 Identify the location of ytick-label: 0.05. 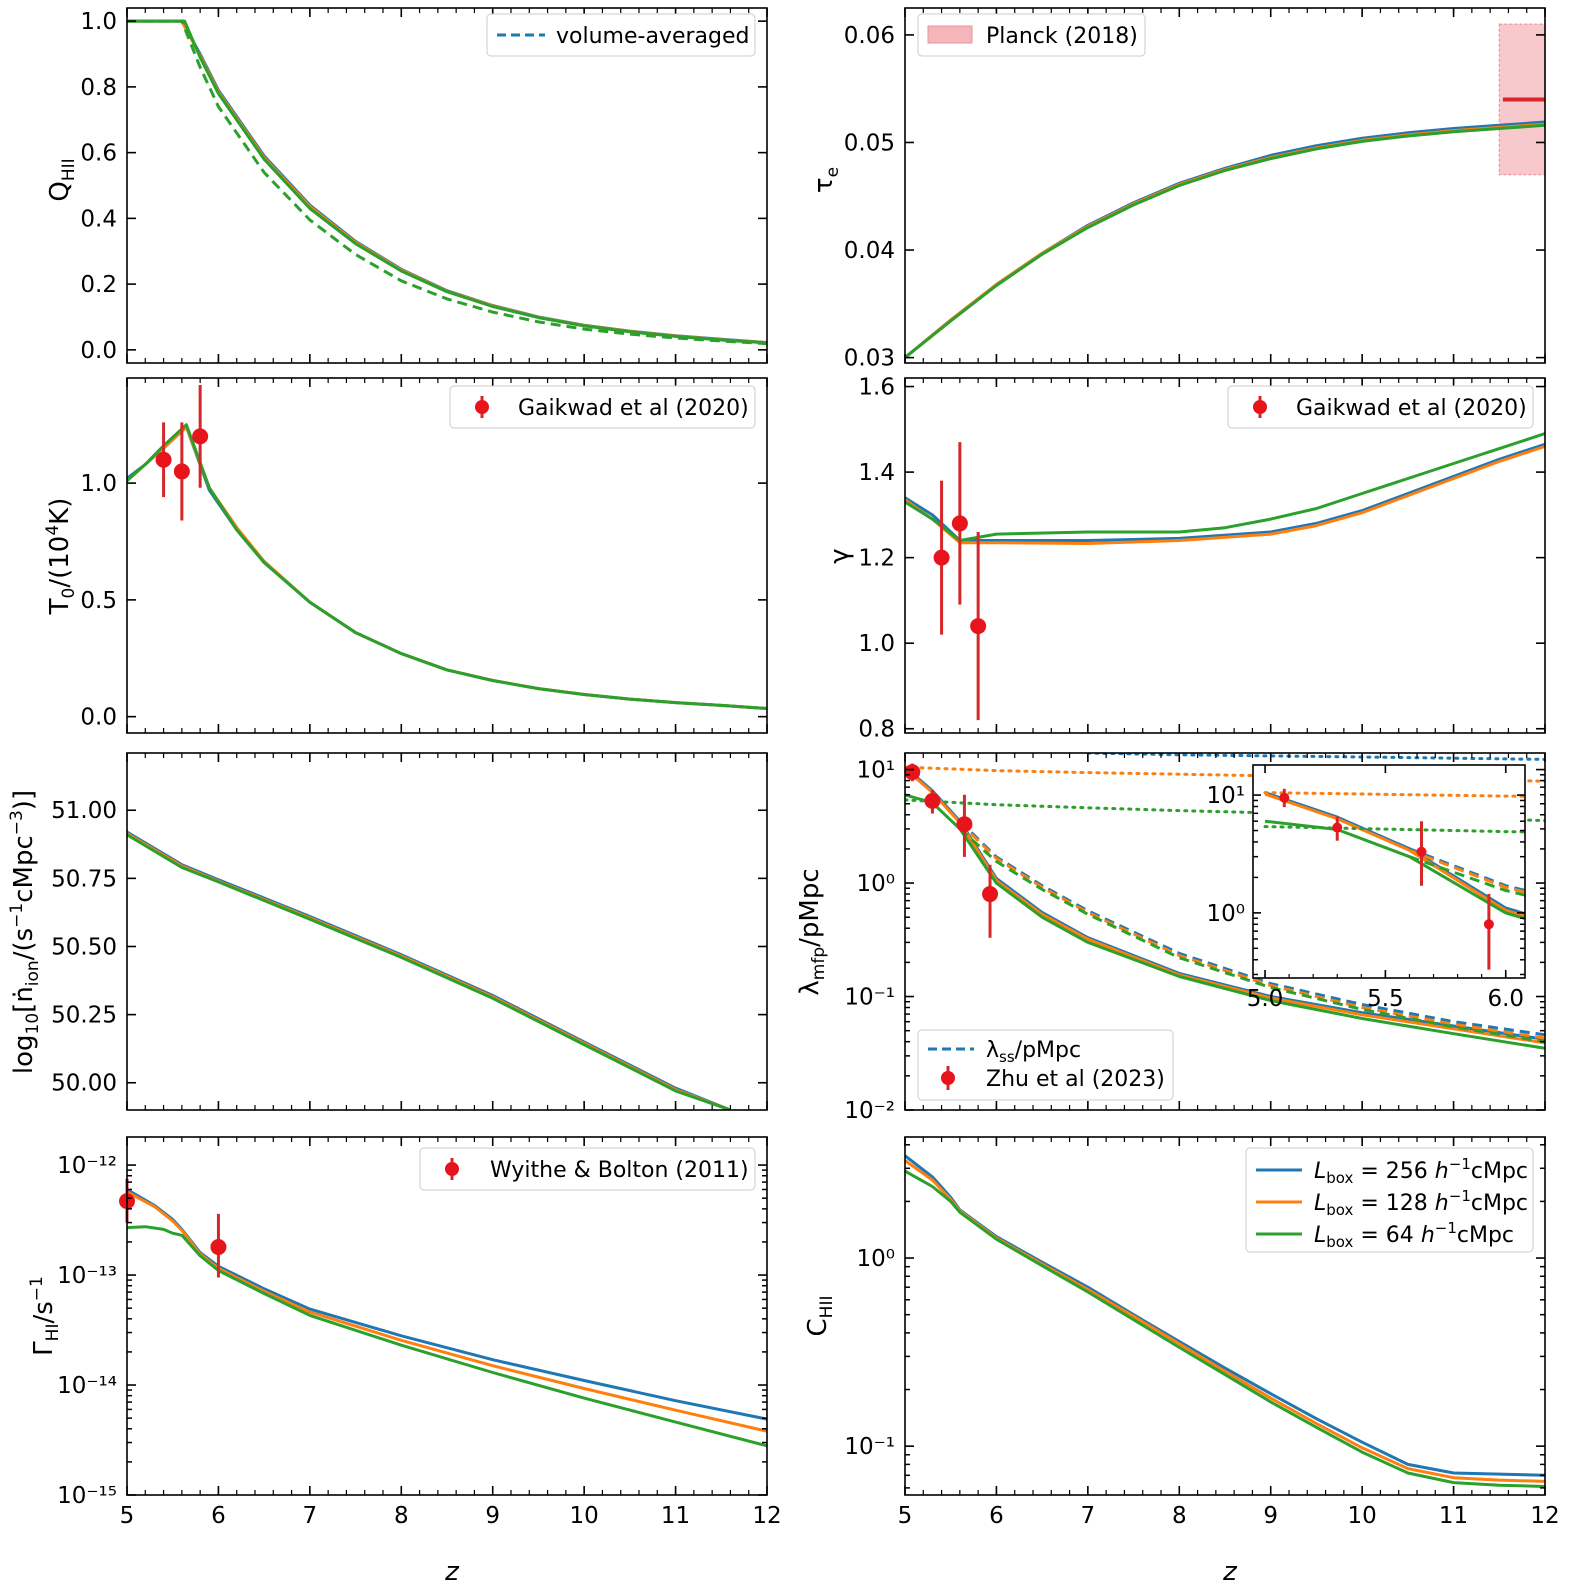
(869, 143).